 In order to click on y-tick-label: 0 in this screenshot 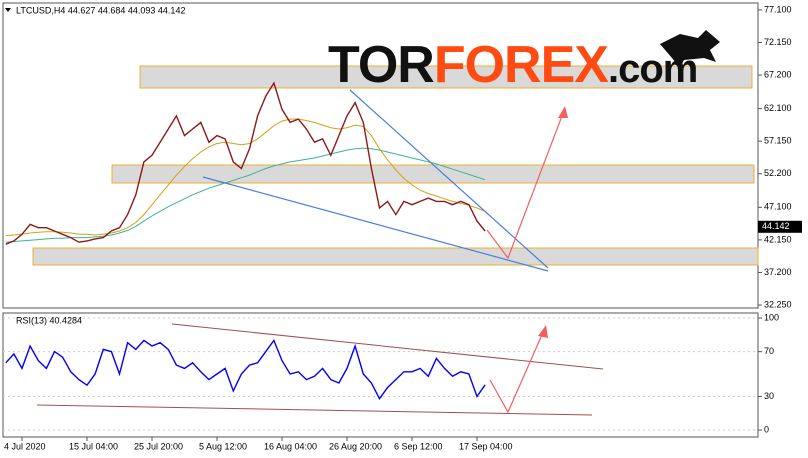, I will do `click(766, 429)`.